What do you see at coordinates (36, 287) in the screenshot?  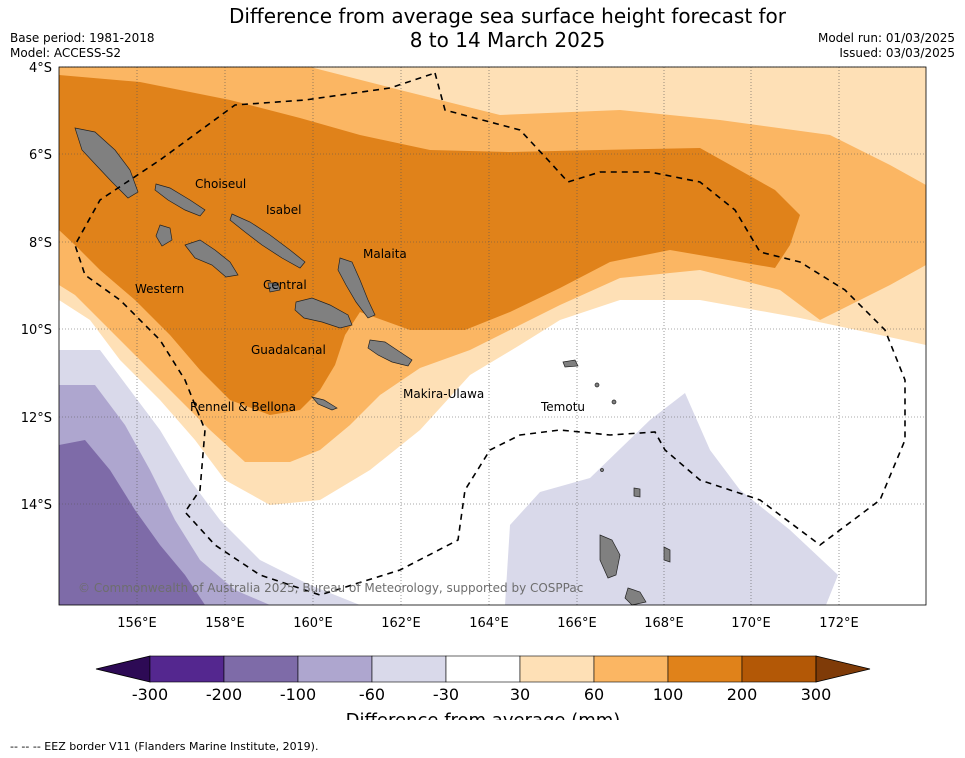 I see `latitude-labels: 4°S 6°S 8°S 10°S 12°S 14°S` at bounding box center [36, 287].